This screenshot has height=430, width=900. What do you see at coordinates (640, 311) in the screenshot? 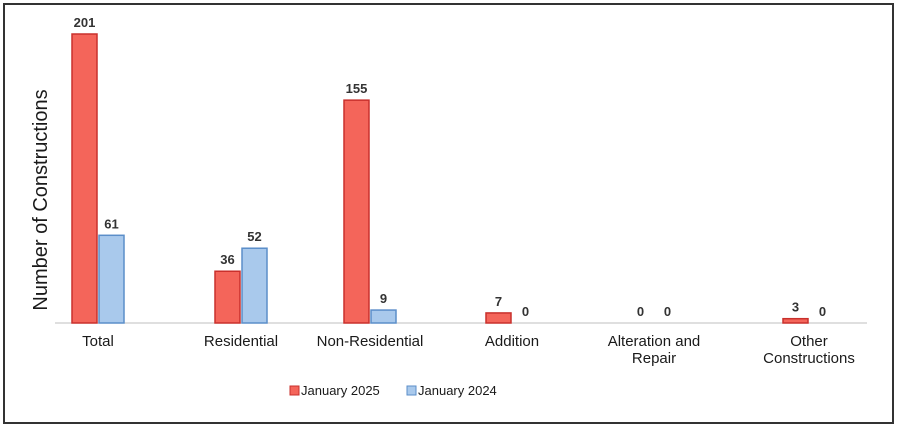
I see `data-label-jan2025-4: 0` at bounding box center [640, 311].